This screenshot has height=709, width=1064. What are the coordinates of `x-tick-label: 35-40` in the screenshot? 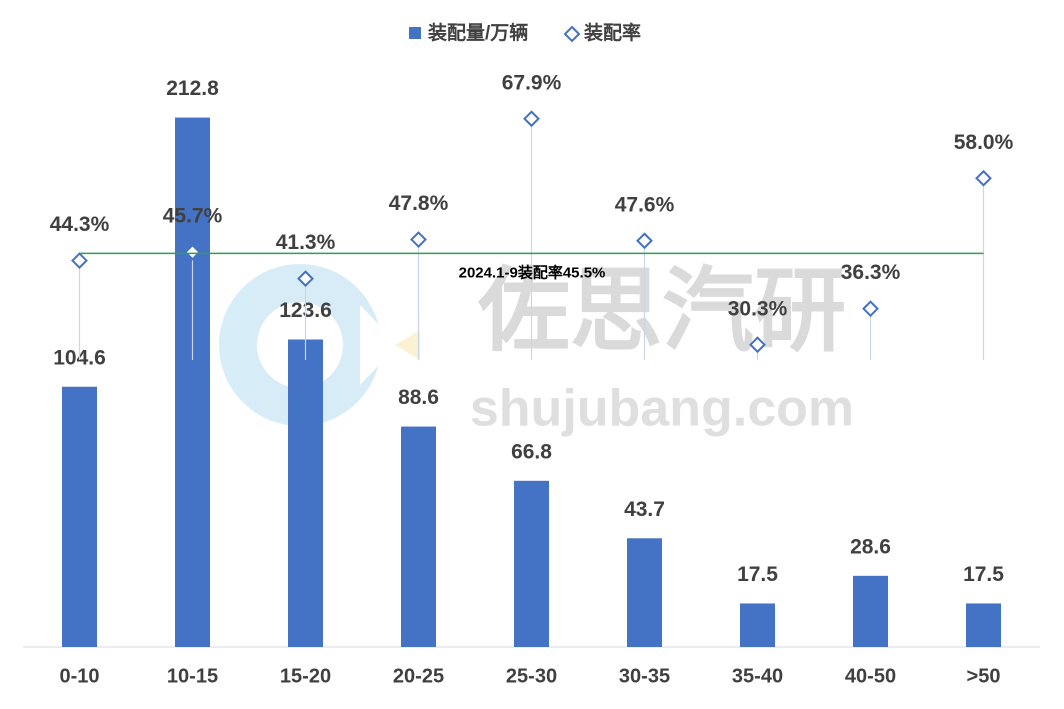 It's located at (757, 676).